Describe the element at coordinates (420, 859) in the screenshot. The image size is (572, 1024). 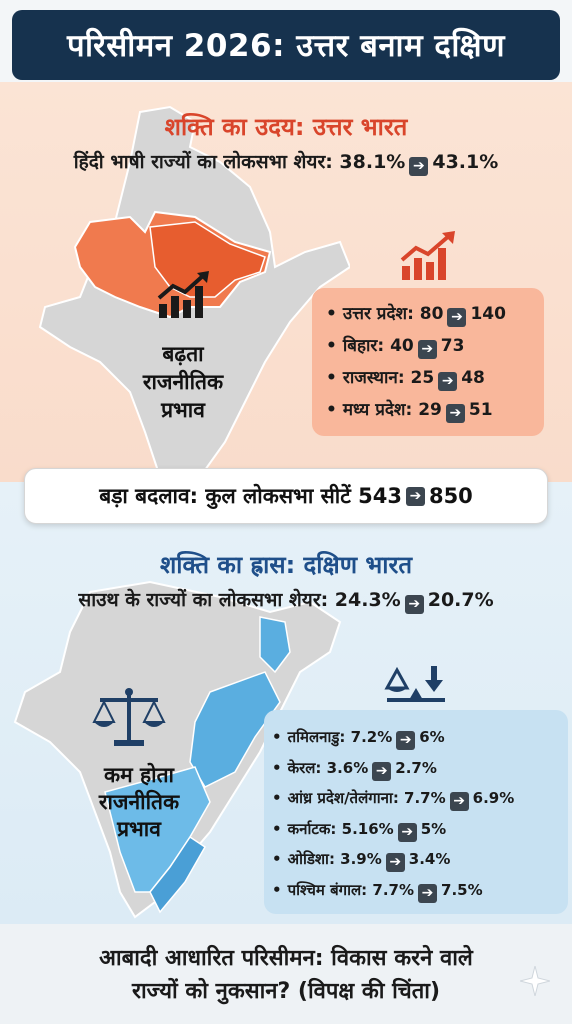
I see `list-item: ओडिशा: 3.9%➔3.4%` at that location.